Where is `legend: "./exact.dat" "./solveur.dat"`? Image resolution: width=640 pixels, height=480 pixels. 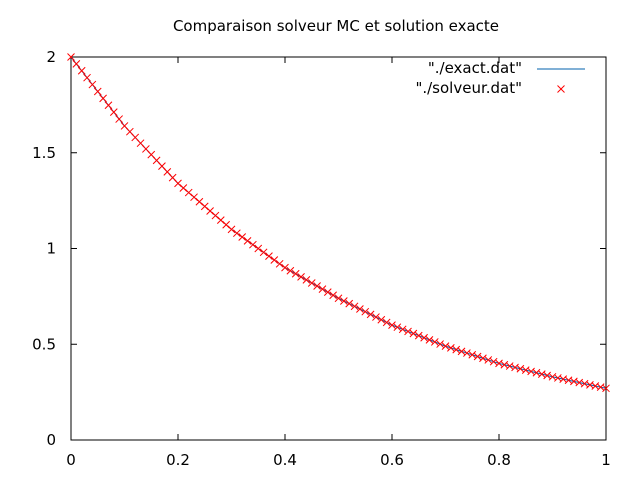 legend: "./exact.dat" "./solveur.dat" is located at coordinates (500, 78).